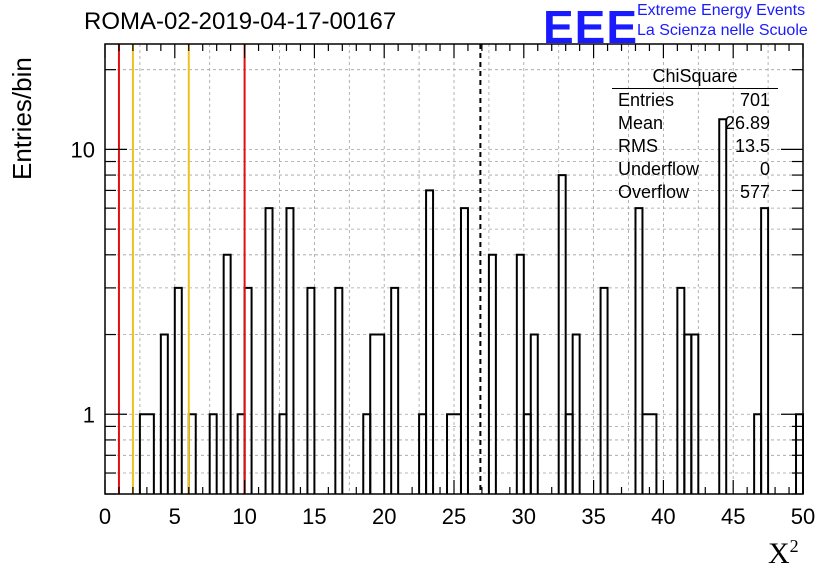 The image size is (836, 572). I want to click on stats-value: 577, so click(754, 192).